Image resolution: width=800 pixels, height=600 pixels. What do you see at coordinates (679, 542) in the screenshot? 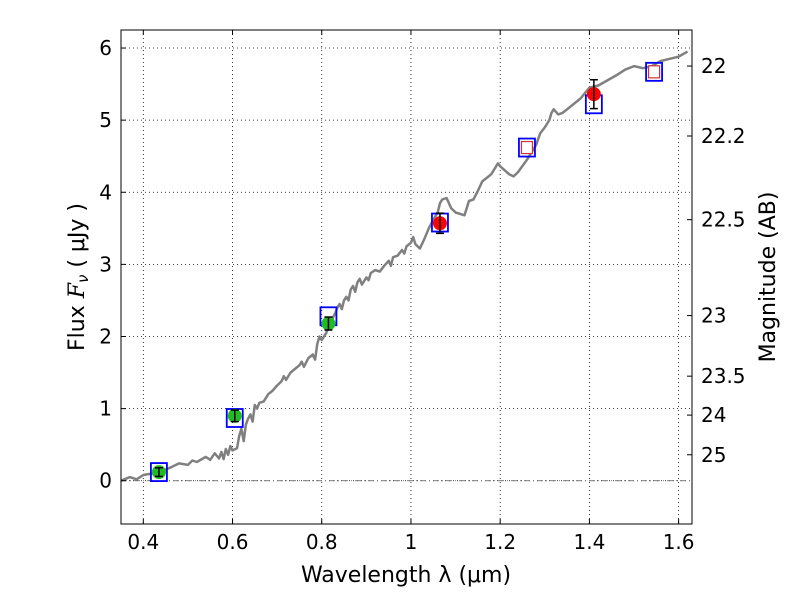
I see `x-tick-label: 1.6` at bounding box center [679, 542].